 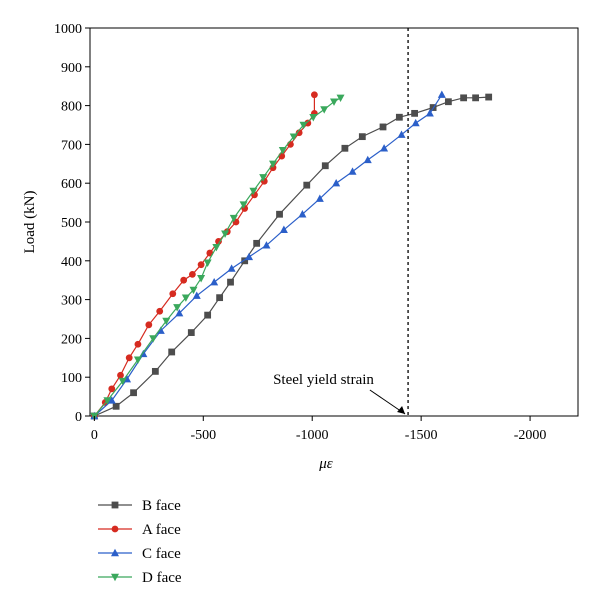 I want to click on x-tick-label: -1000, so click(x=312, y=435).